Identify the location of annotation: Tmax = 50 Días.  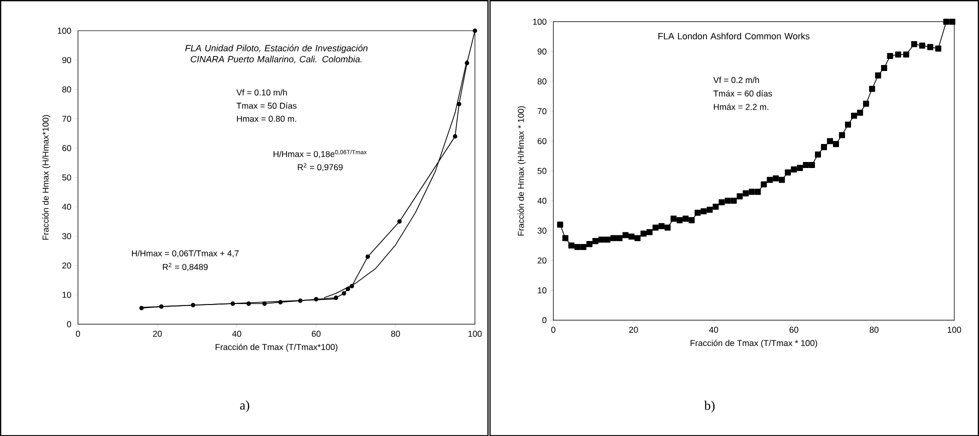
(266, 105).